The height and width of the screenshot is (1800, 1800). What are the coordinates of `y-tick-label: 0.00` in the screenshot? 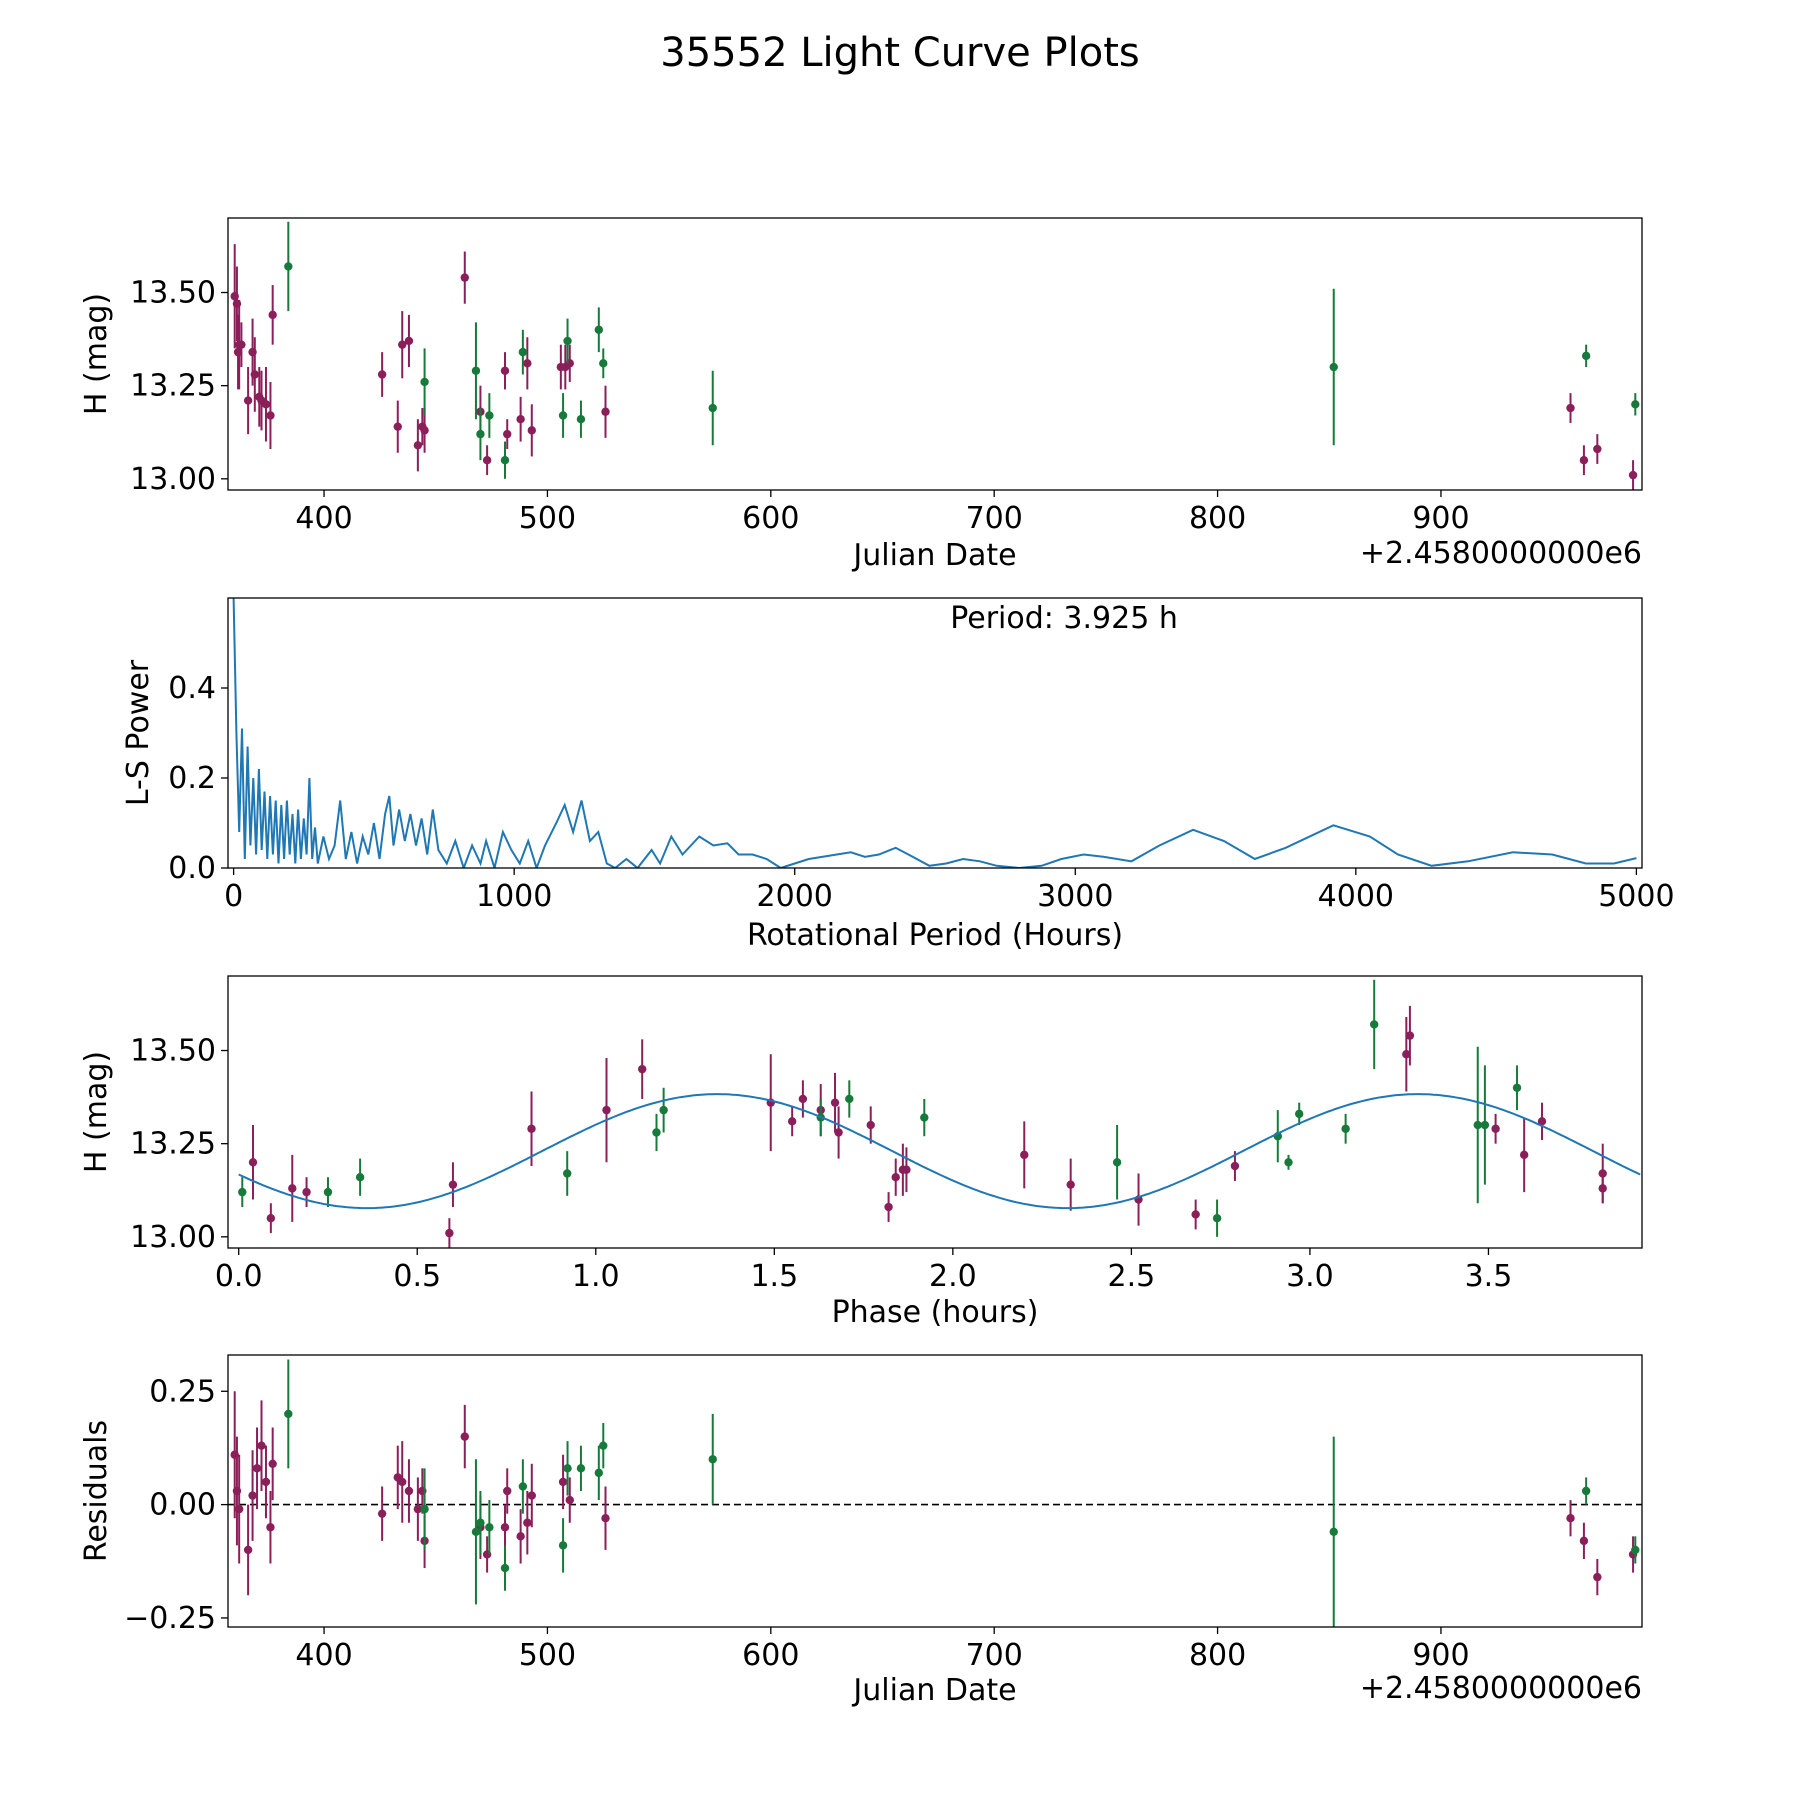 It's located at (182, 1505).